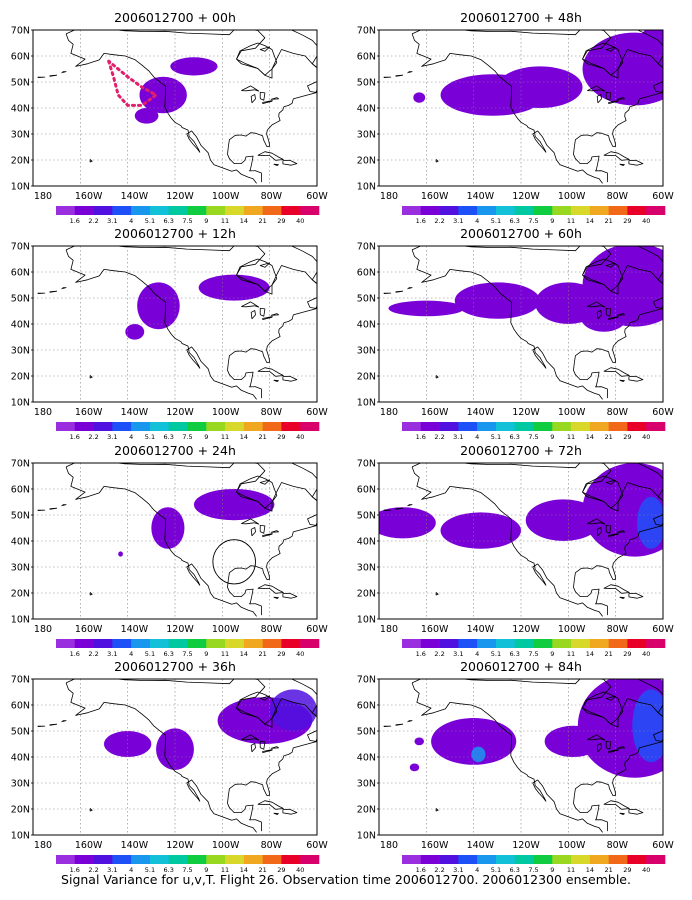  Describe the element at coordinates (133, 83) in the screenshot. I see `flight-track` at that location.